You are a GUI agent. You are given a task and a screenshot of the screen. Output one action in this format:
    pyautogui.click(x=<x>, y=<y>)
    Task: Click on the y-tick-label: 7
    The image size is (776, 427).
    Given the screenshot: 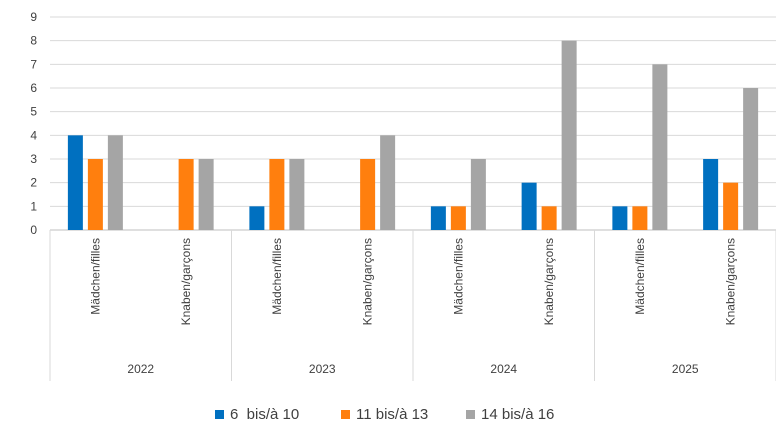 What is the action you would take?
    pyautogui.click(x=33, y=64)
    